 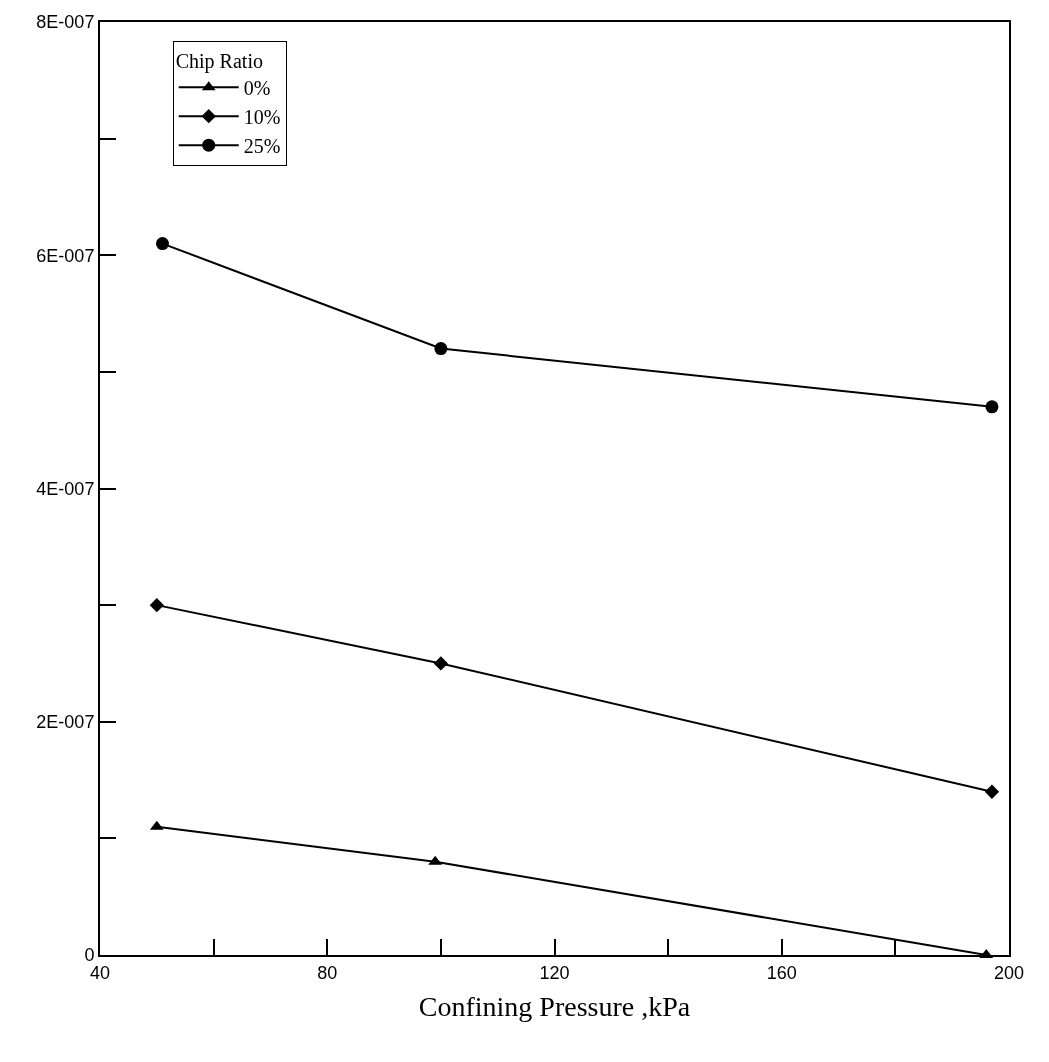 What do you see at coordinates (781, 972) in the screenshot?
I see `x-tick-label: 160` at bounding box center [781, 972].